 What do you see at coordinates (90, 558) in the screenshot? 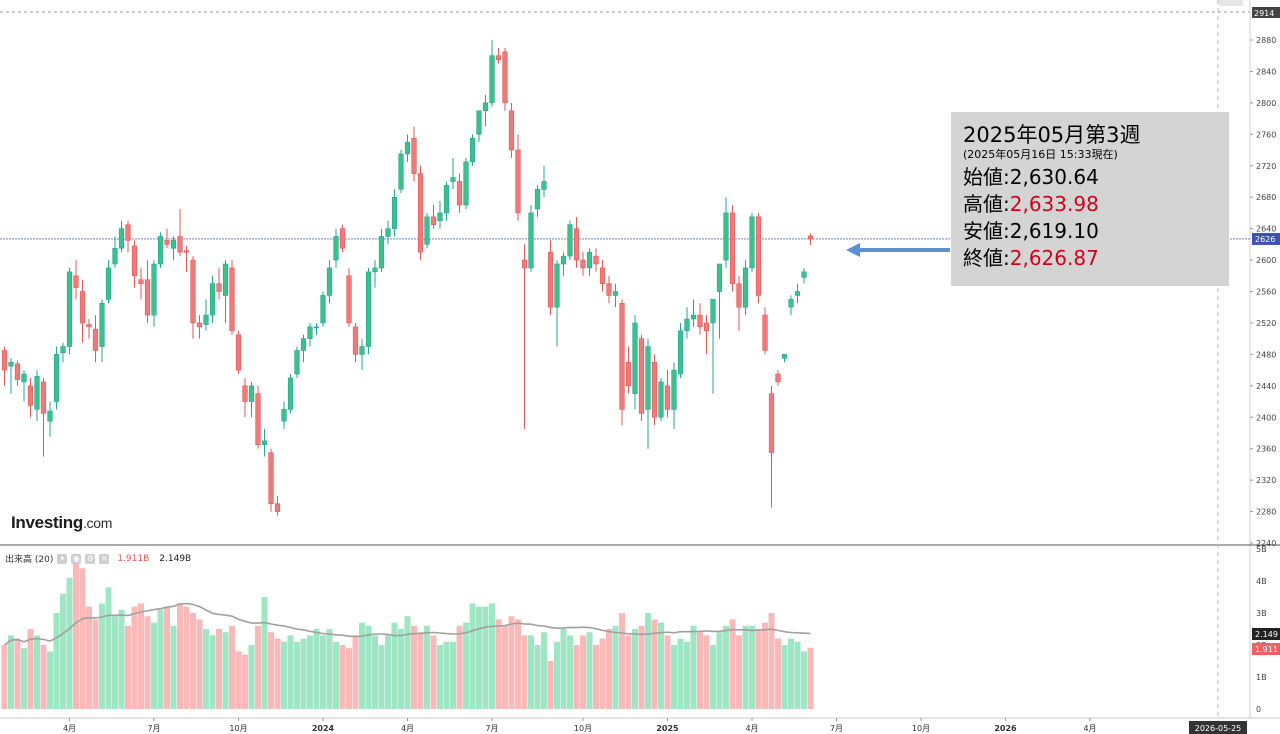
I see `settings-gear-icon: ⚙` at bounding box center [90, 558].